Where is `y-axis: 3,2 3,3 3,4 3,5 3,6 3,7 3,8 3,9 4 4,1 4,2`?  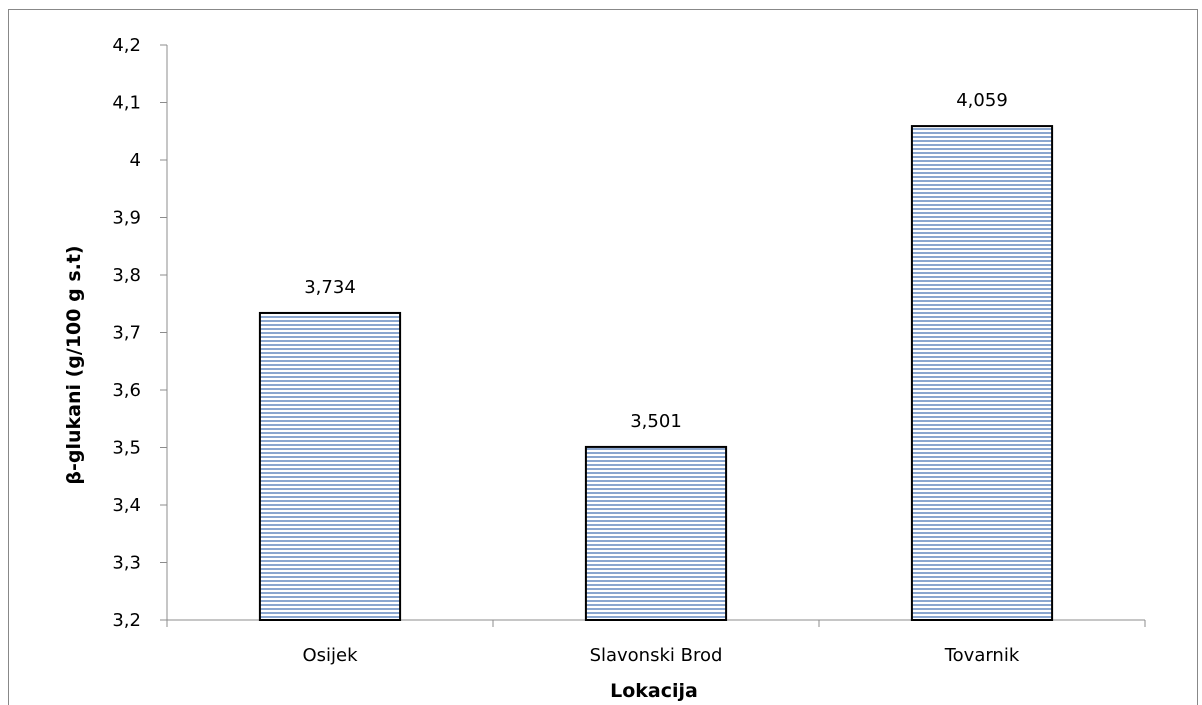 y-axis: 3,2 3,3 3,4 3,5 3,6 3,7 3,8 3,9 4 4,1 4,2 is located at coordinates (140, 333).